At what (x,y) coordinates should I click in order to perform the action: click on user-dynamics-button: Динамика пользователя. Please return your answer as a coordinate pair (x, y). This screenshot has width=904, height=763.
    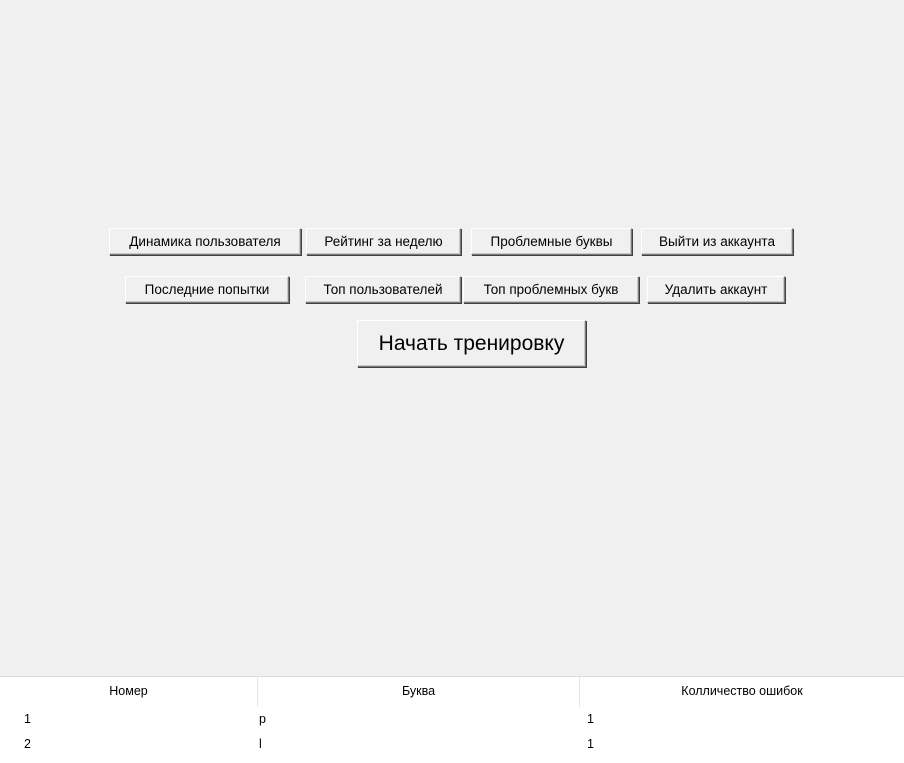
    Looking at the image, I should click on (205, 241).